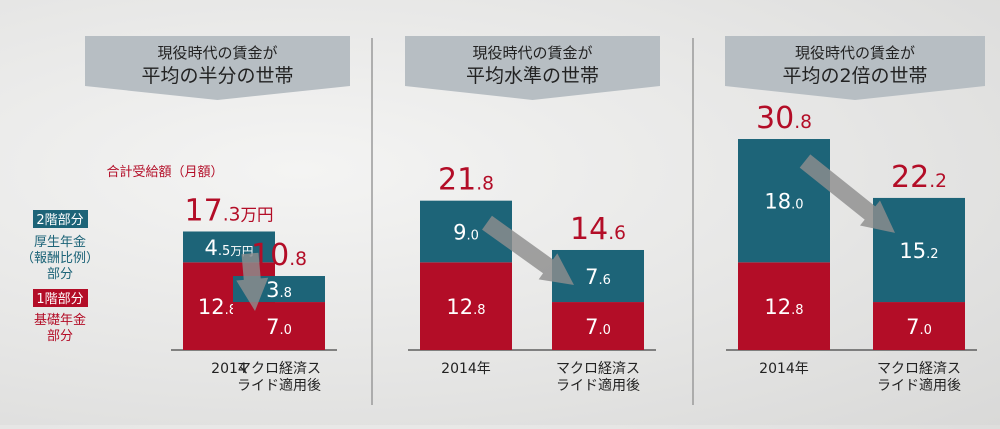  What do you see at coordinates (466, 180) in the screenshot?
I see `total-label: 21.8` at bounding box center [466, 180].